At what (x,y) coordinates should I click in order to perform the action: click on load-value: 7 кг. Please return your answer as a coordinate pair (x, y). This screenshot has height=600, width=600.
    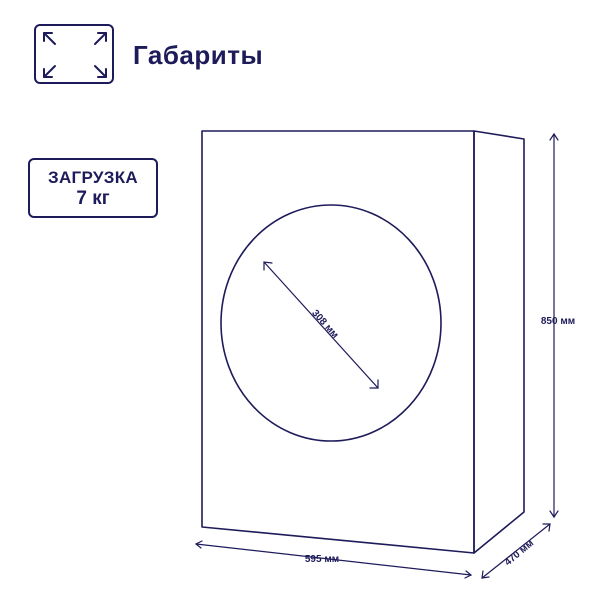
    Looking at the image, I should click on (93, 198).